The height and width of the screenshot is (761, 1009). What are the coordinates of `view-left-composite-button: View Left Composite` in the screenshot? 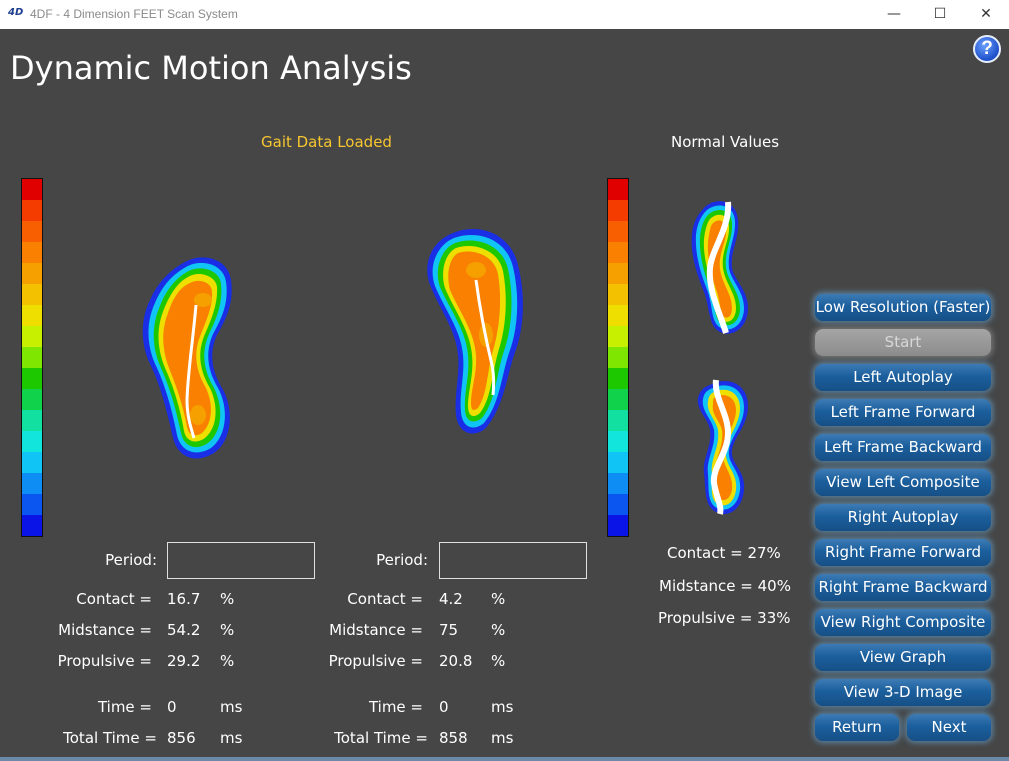 It's located at (903, 482).